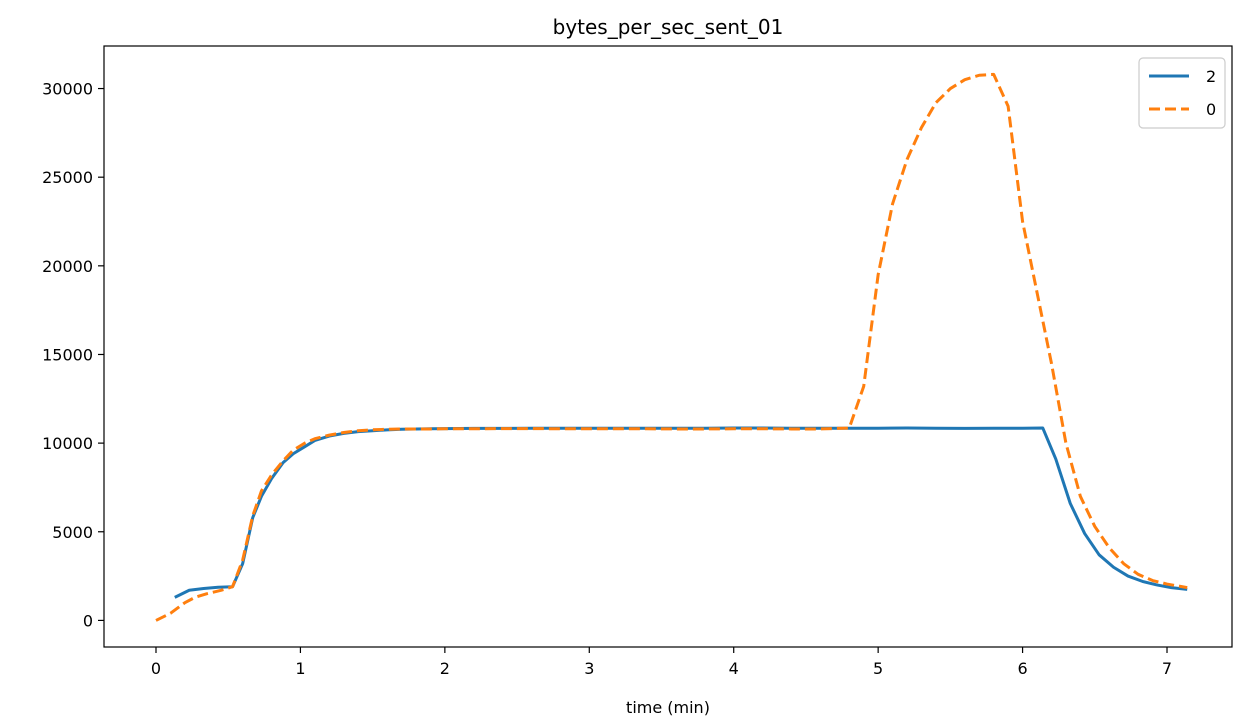 This screenshot has width=1233, height=721. Describe the element at coordinates (589, 668) in the screenshot. I see `x-tick-label: 3` at that location.